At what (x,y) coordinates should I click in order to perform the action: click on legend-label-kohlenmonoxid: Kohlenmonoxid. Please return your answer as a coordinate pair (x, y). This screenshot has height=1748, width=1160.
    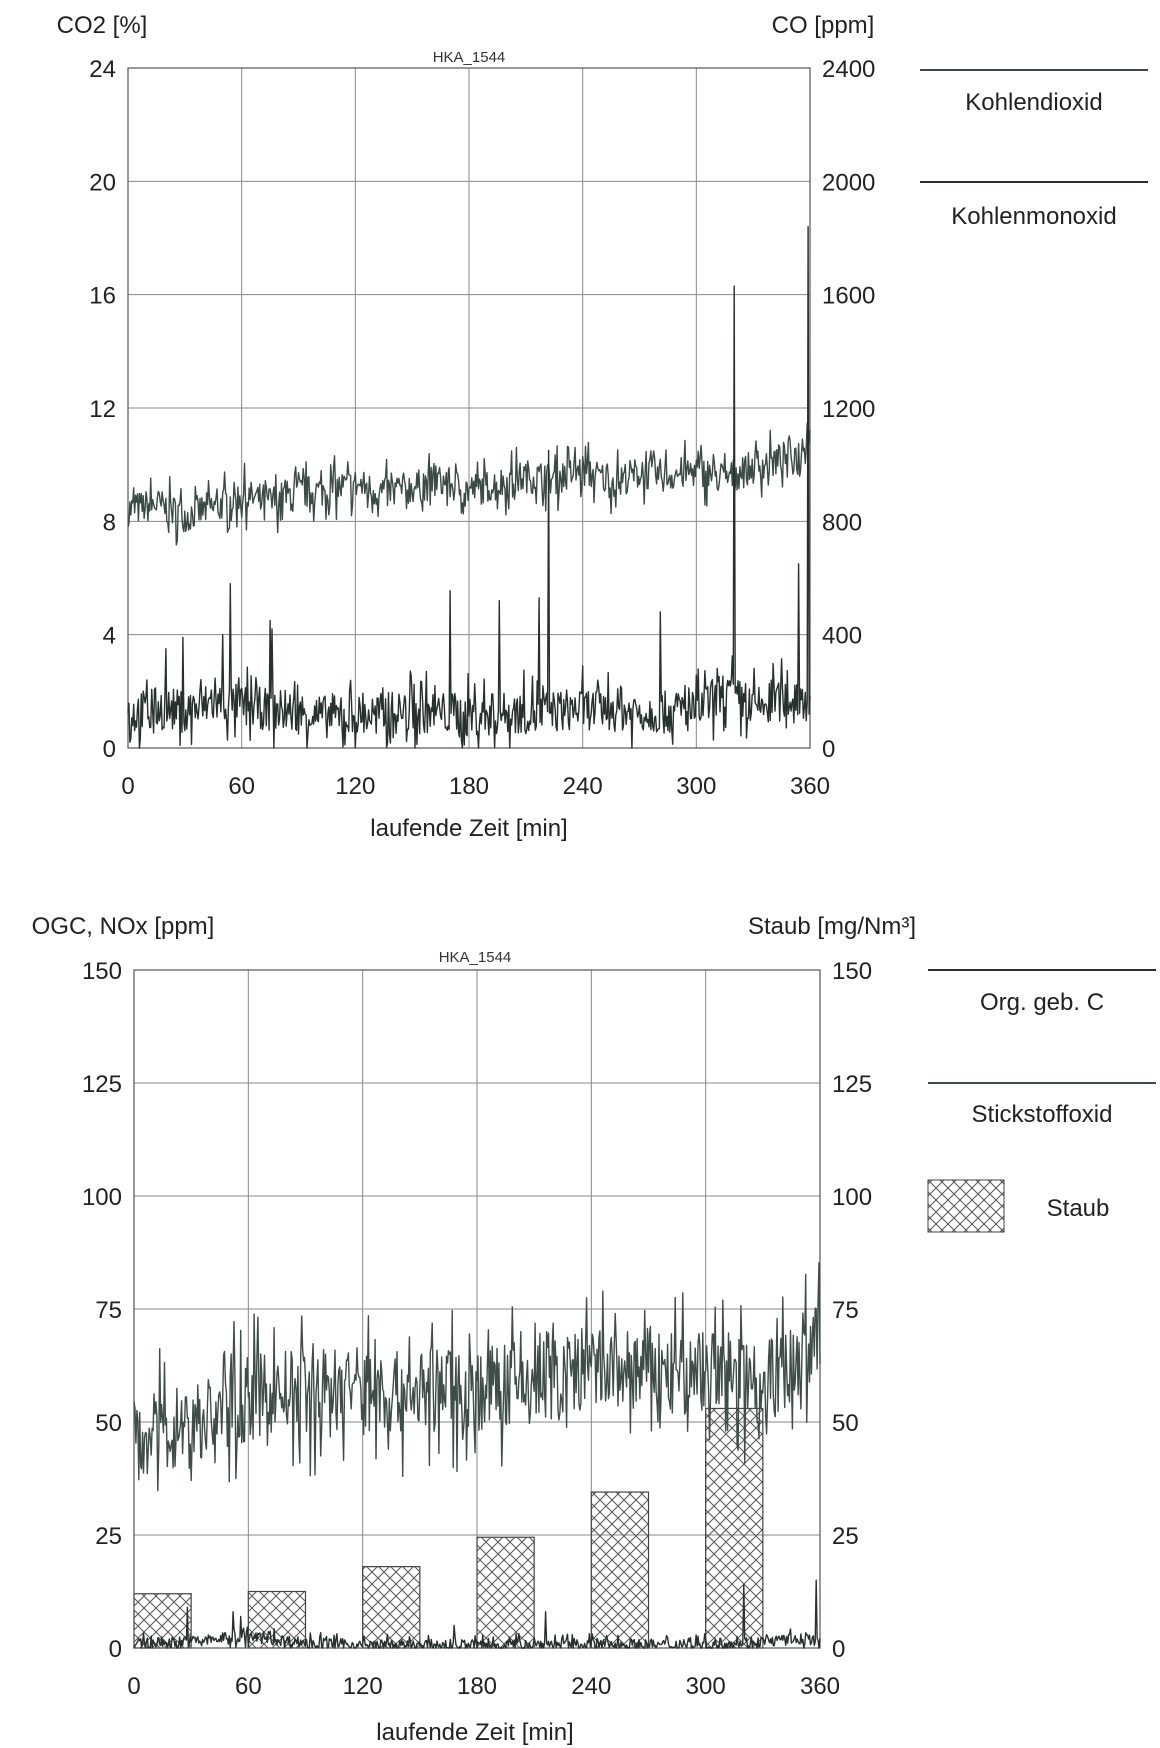
    Looking at the image, I should click on (1033, 216).